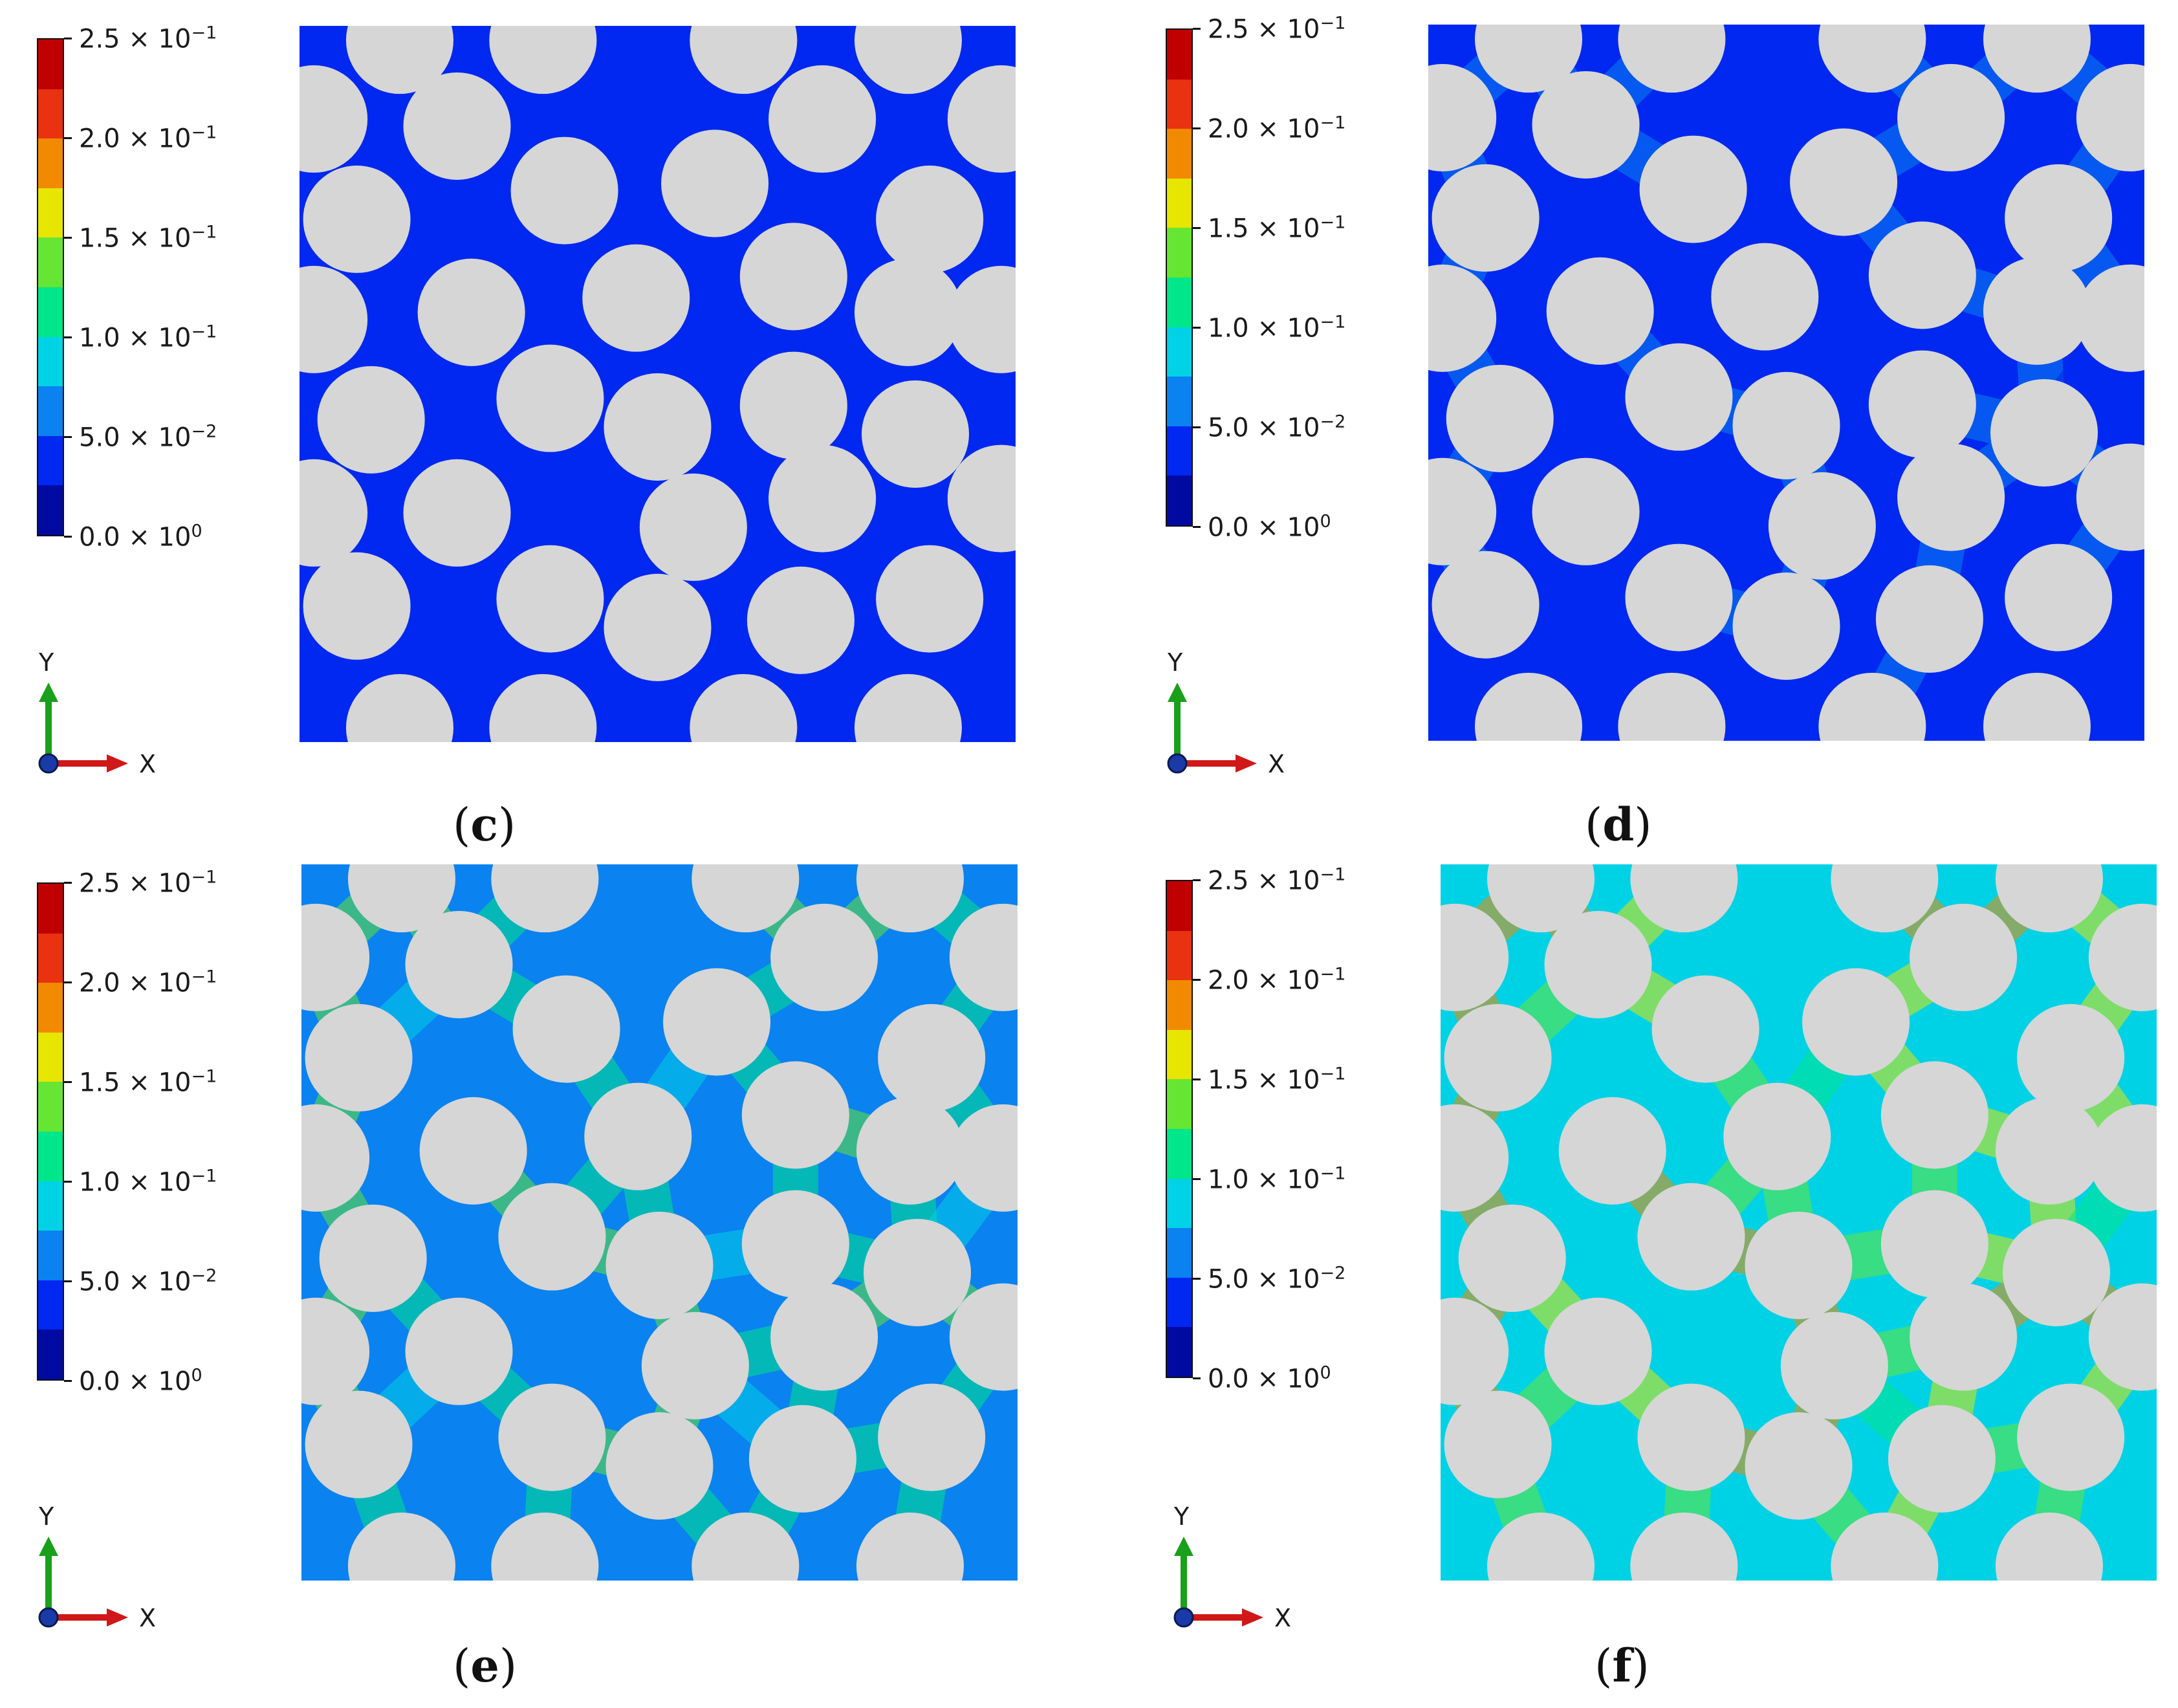 The height and width of the screenshot is (1708, 2178). I want to click on y-axis-arrow-head, so click(1183, 1546).